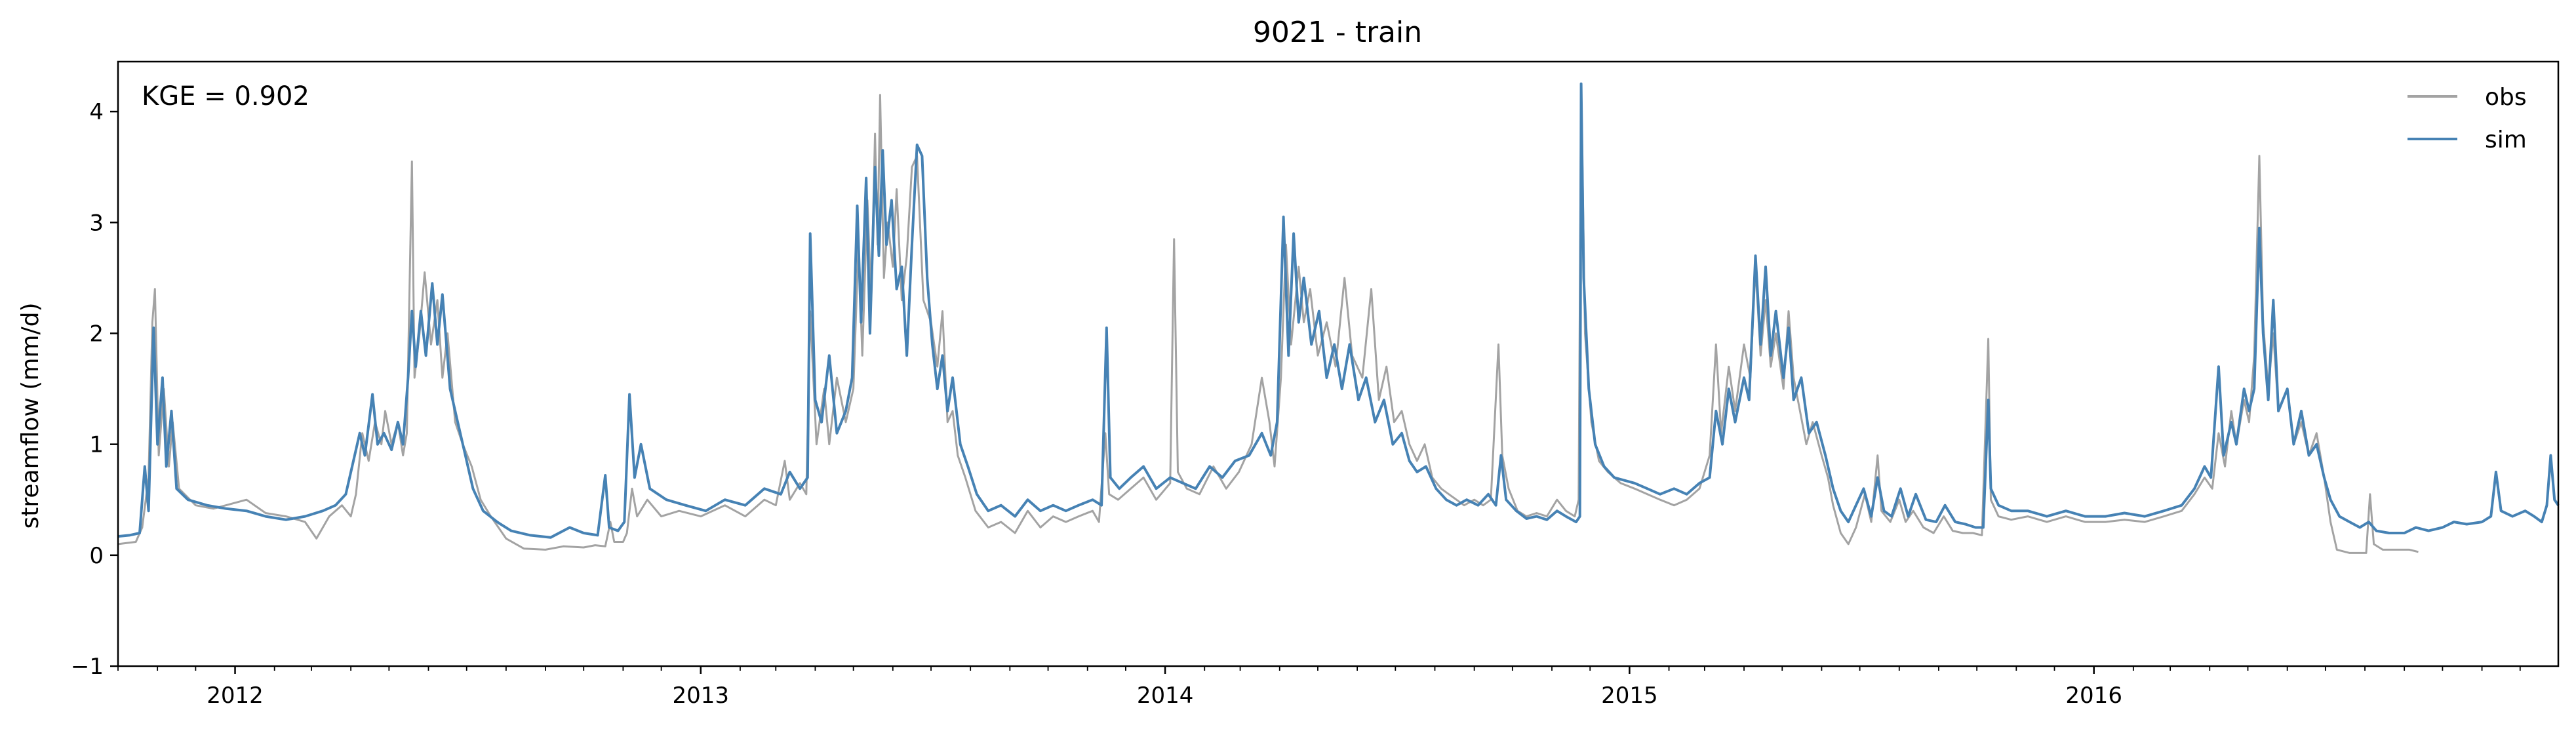 This screenshot has width=2576, height=733. What do you see at coordinates (96, 223) in the screenshot?
I see `y-tick-label: 3` at bounding box center [96, 223].